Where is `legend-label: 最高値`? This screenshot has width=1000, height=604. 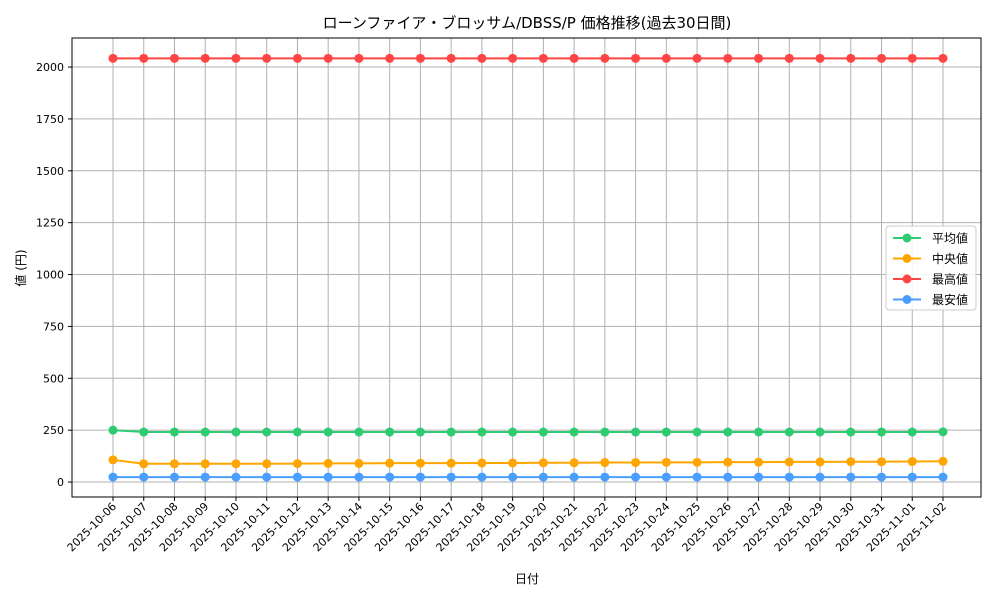 legend-label: 最高値 is located at coordinates (950, 279).